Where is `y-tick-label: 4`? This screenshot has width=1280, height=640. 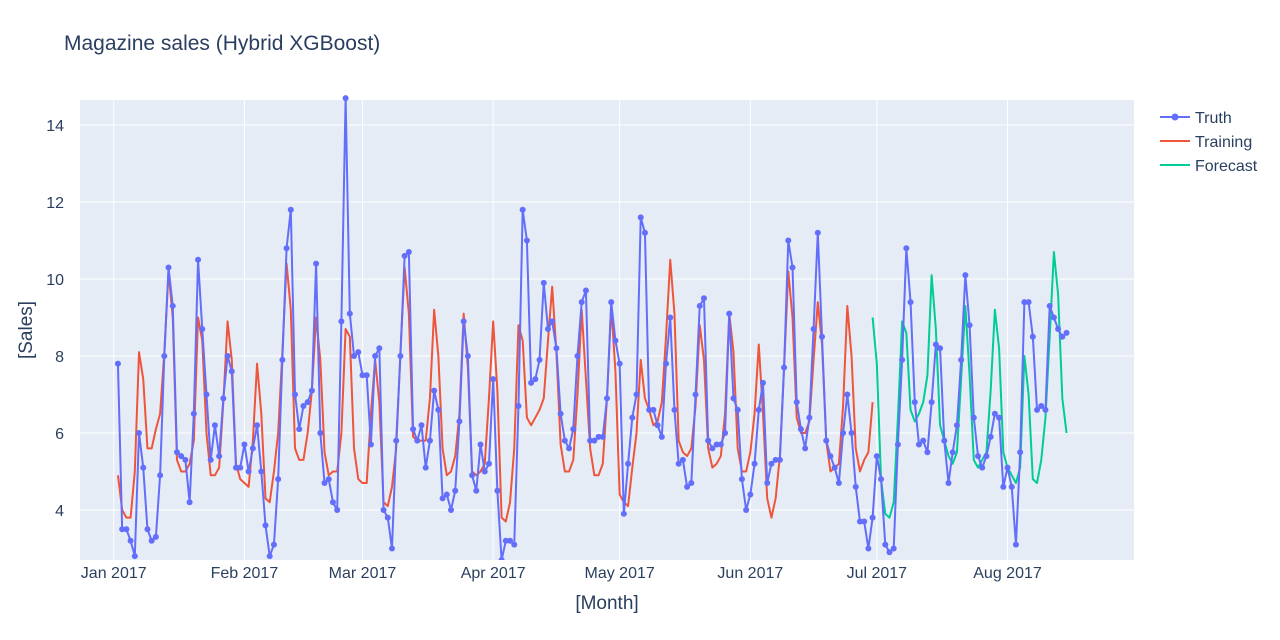
y-tick-label: 4 is located at coordinates (59, 511).